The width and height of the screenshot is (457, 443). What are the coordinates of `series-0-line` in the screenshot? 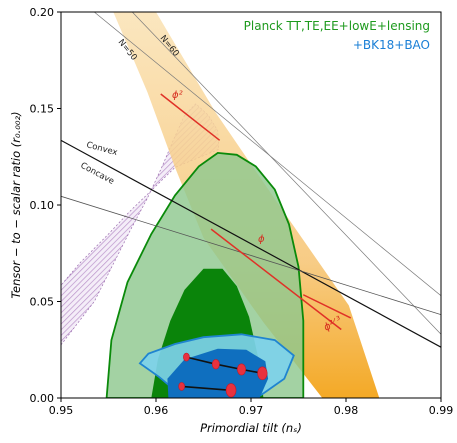 It's located at (224, 365).